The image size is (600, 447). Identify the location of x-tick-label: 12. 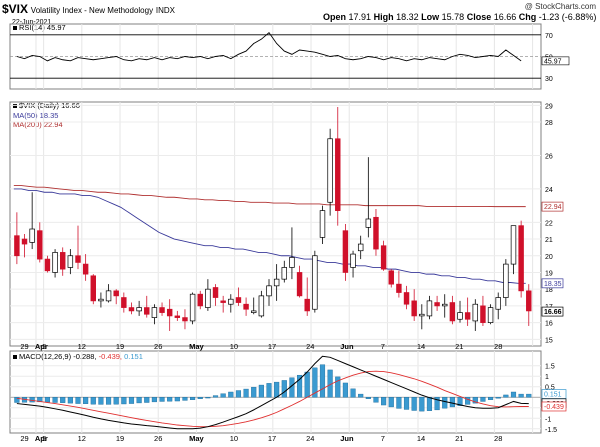
(82, 438).